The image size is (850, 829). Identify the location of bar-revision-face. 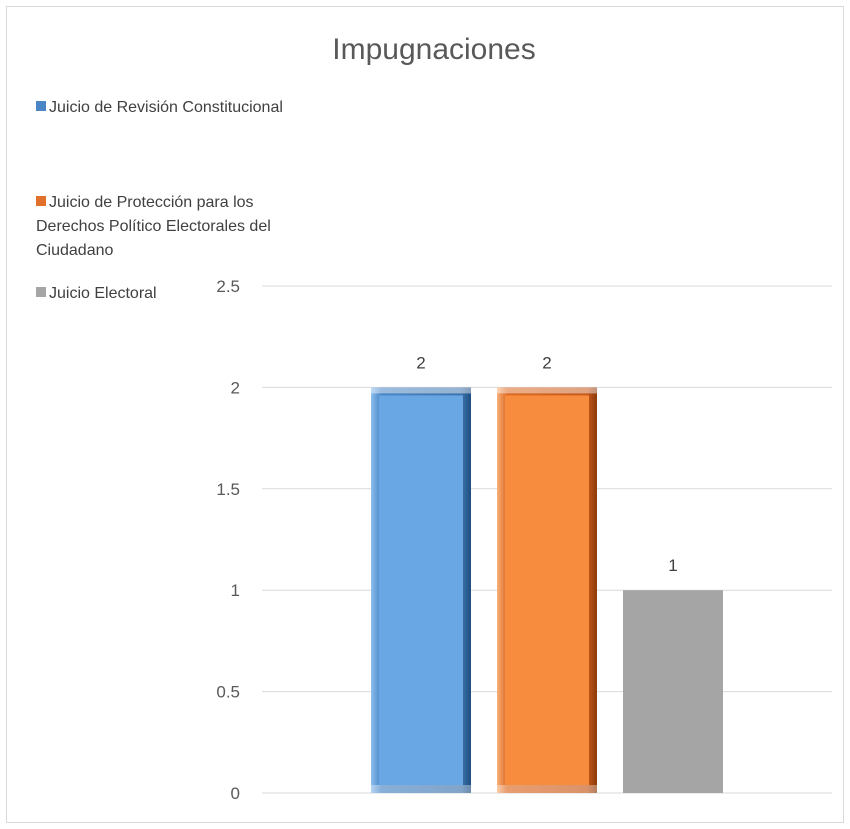
(421, 590).